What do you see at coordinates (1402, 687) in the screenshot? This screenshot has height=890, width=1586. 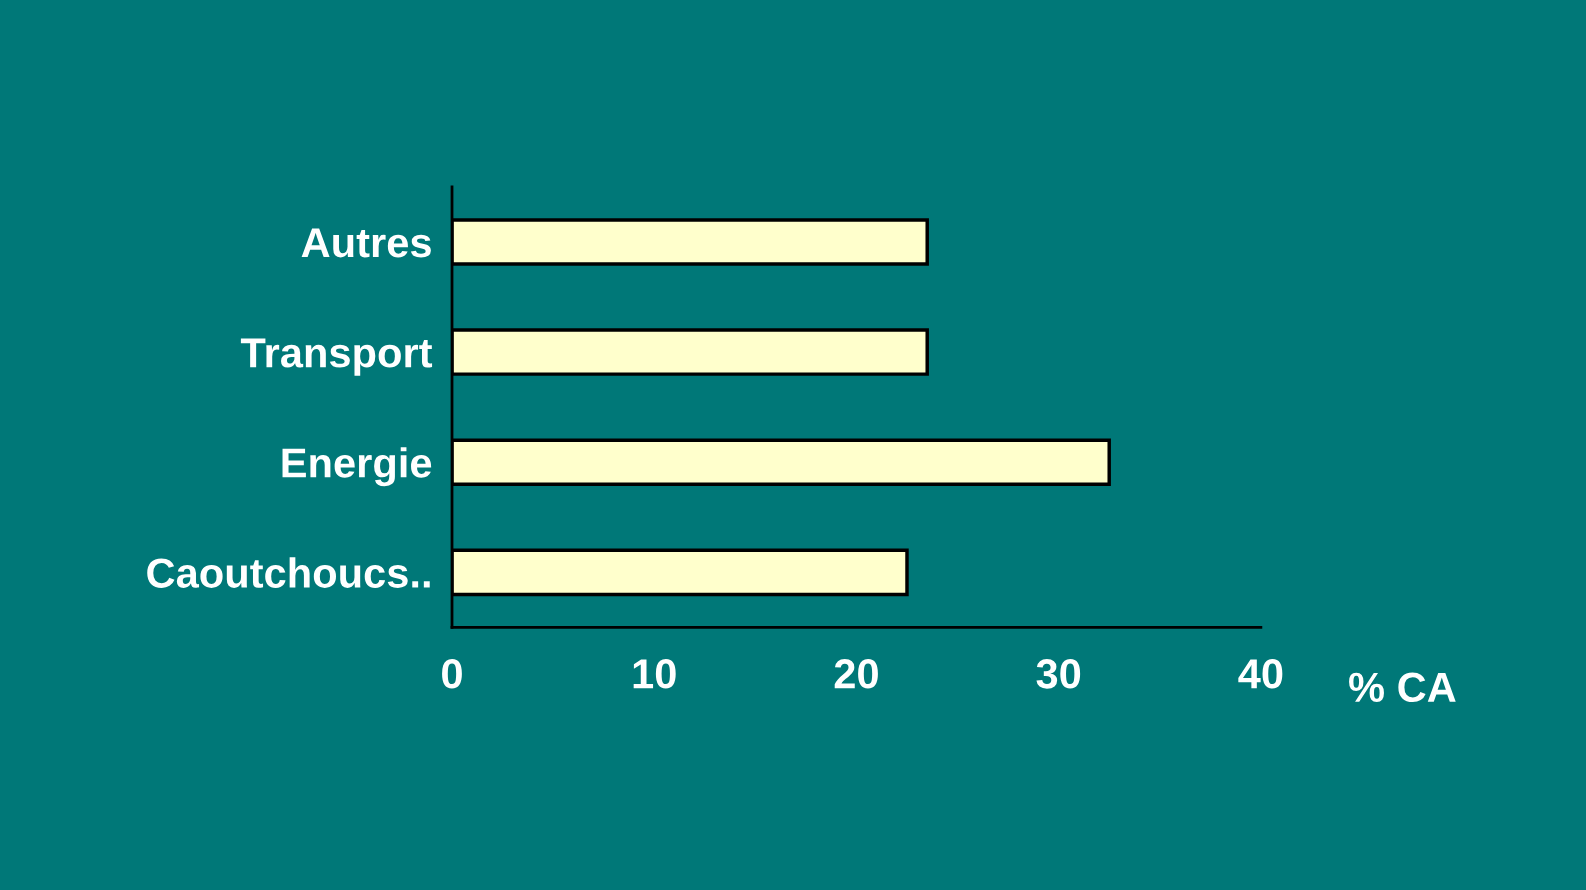 I see `x-axis-title: % CA` at bounding box center [1402, 687].